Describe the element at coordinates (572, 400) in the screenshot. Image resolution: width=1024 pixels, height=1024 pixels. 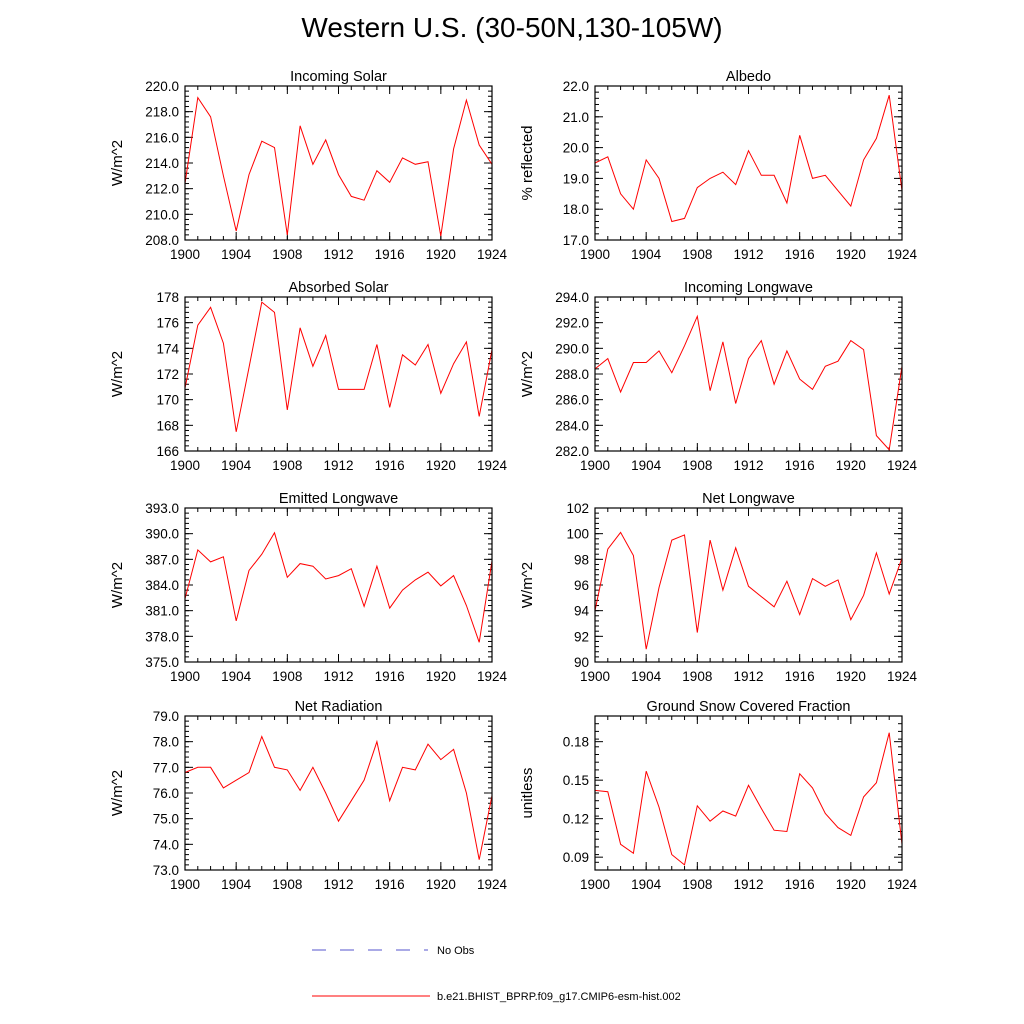
I see `y-tick-label: 286.0` at that location.